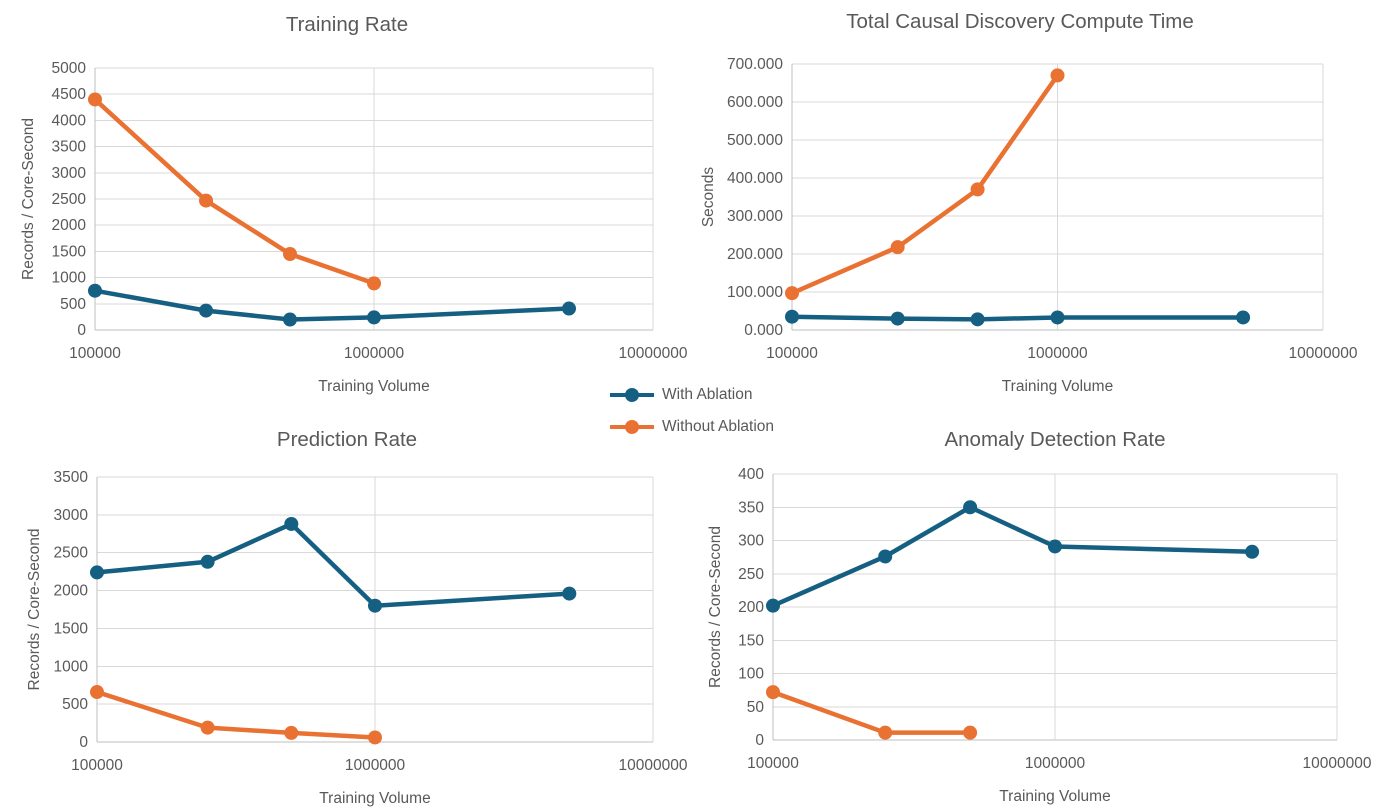  What do you see at coordinates (1054, 439) in the screenshot?
I see `chart-title: Anomaly Detection Rate` at bounding box center [1054, 439].